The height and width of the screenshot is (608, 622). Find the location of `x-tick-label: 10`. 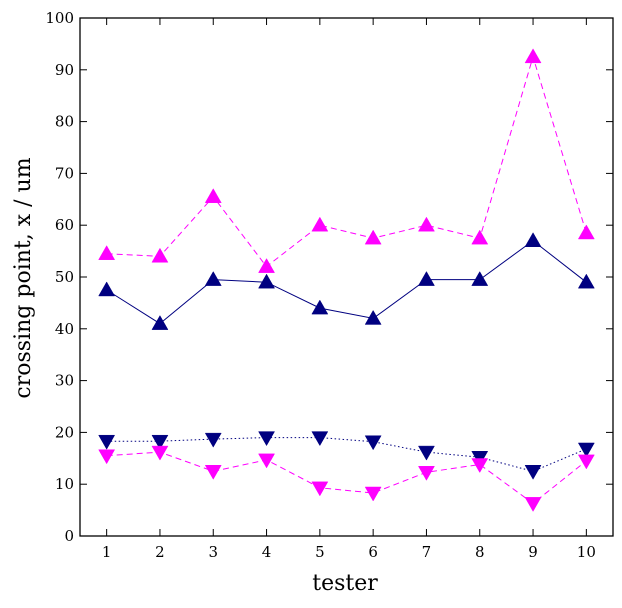

x-tick-label: 10 is located at coordinates (586, 552).